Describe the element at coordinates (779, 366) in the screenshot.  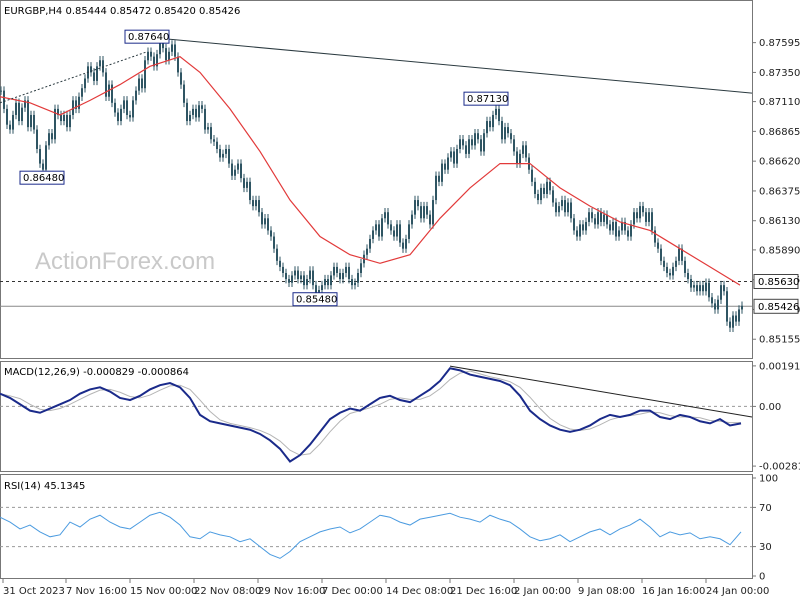
I see `y-tick-label: 0.001911` at that location.